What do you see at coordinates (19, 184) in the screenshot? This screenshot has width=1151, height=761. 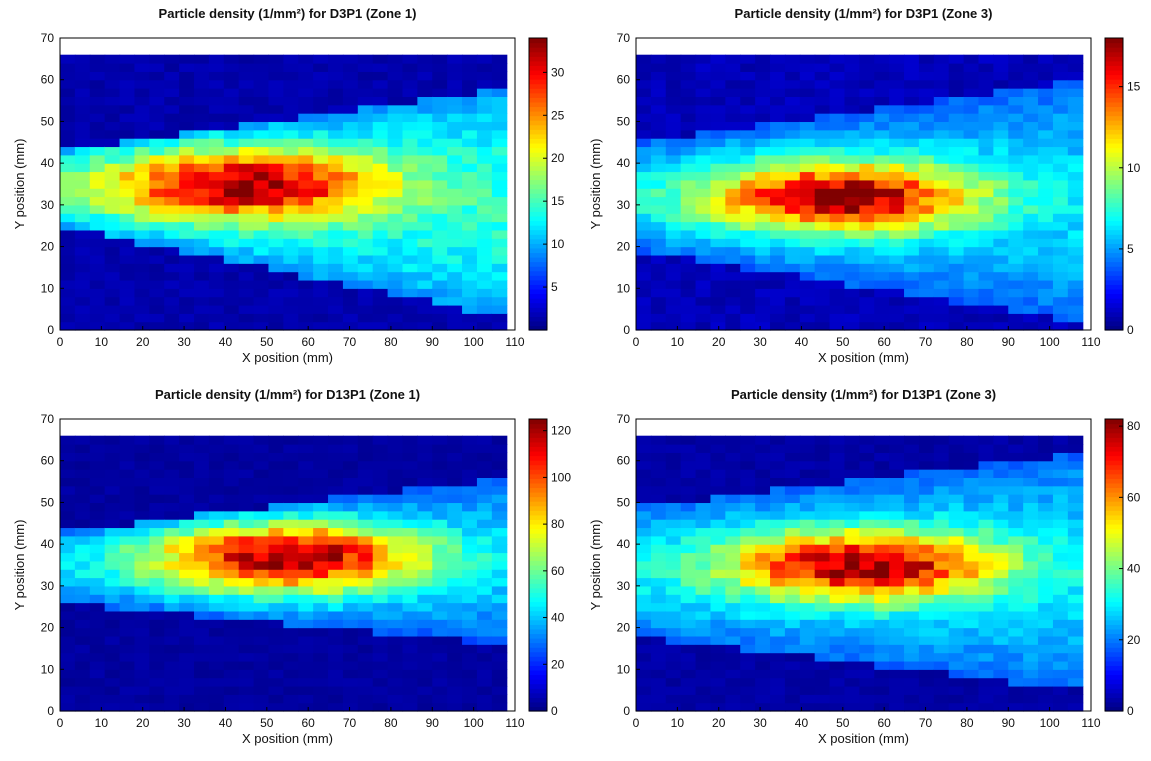 I see `y-axis-label: Y position (mm)` at bounding box center [19, 184].